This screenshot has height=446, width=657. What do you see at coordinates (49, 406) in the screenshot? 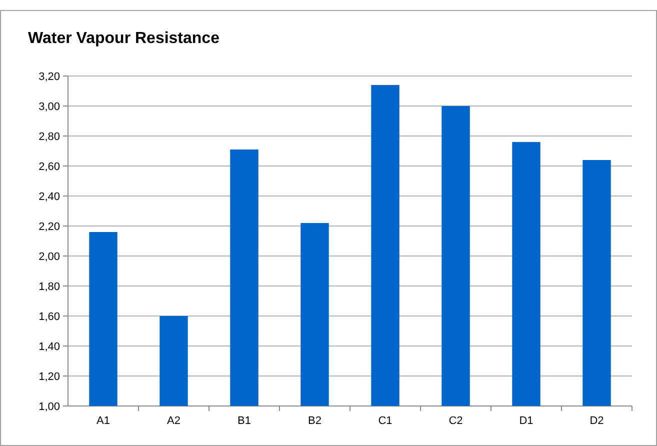
I see `y-tick-label: 1,00` at bounding box center [49, 406].